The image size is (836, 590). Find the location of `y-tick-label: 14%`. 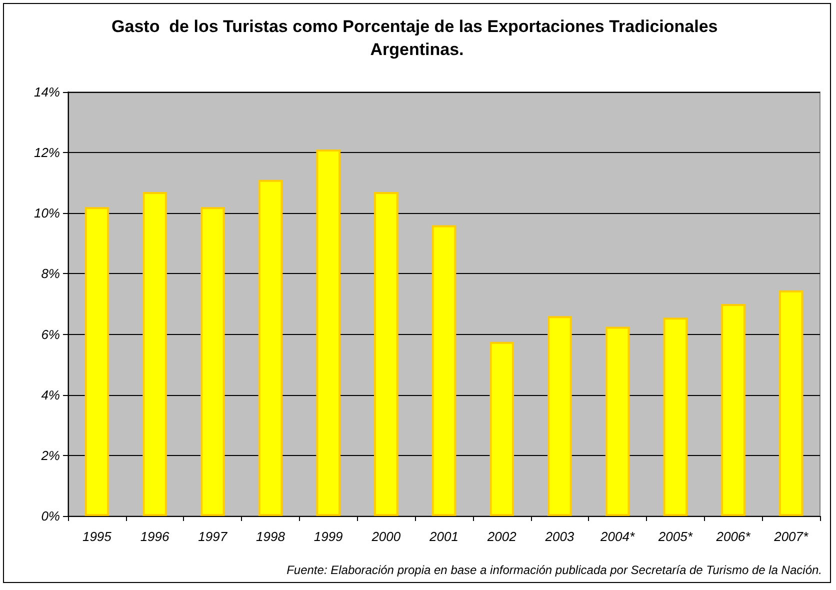

y-tick-label: 14% is located at coordinates (47, 92).